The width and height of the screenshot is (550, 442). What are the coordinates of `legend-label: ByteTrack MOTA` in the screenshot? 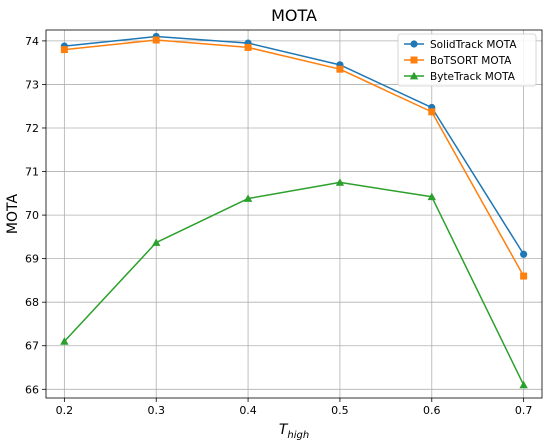 It's located at (473, 77).